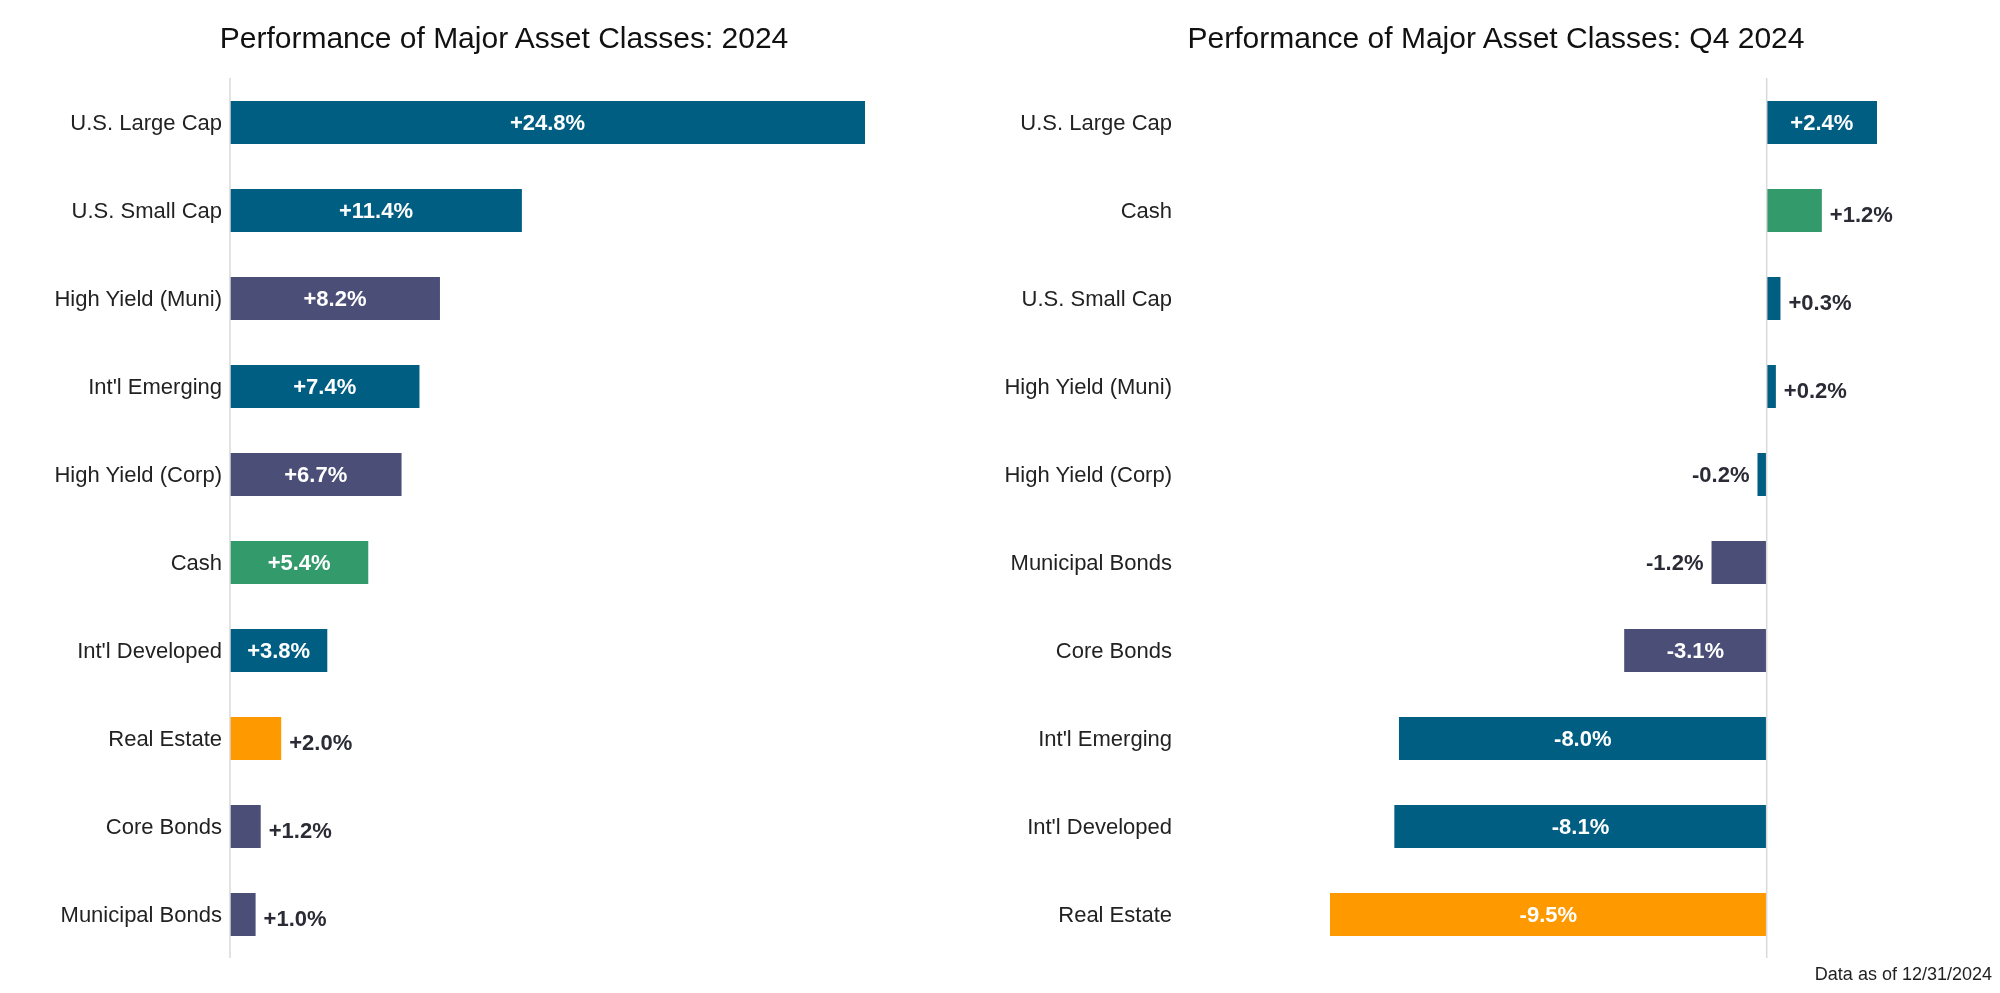 This screenshot has width=2000, height=993. Describe the element at coordinates (1820, 302) in the screenshot. I see `data-label: +0.3%` at that location.